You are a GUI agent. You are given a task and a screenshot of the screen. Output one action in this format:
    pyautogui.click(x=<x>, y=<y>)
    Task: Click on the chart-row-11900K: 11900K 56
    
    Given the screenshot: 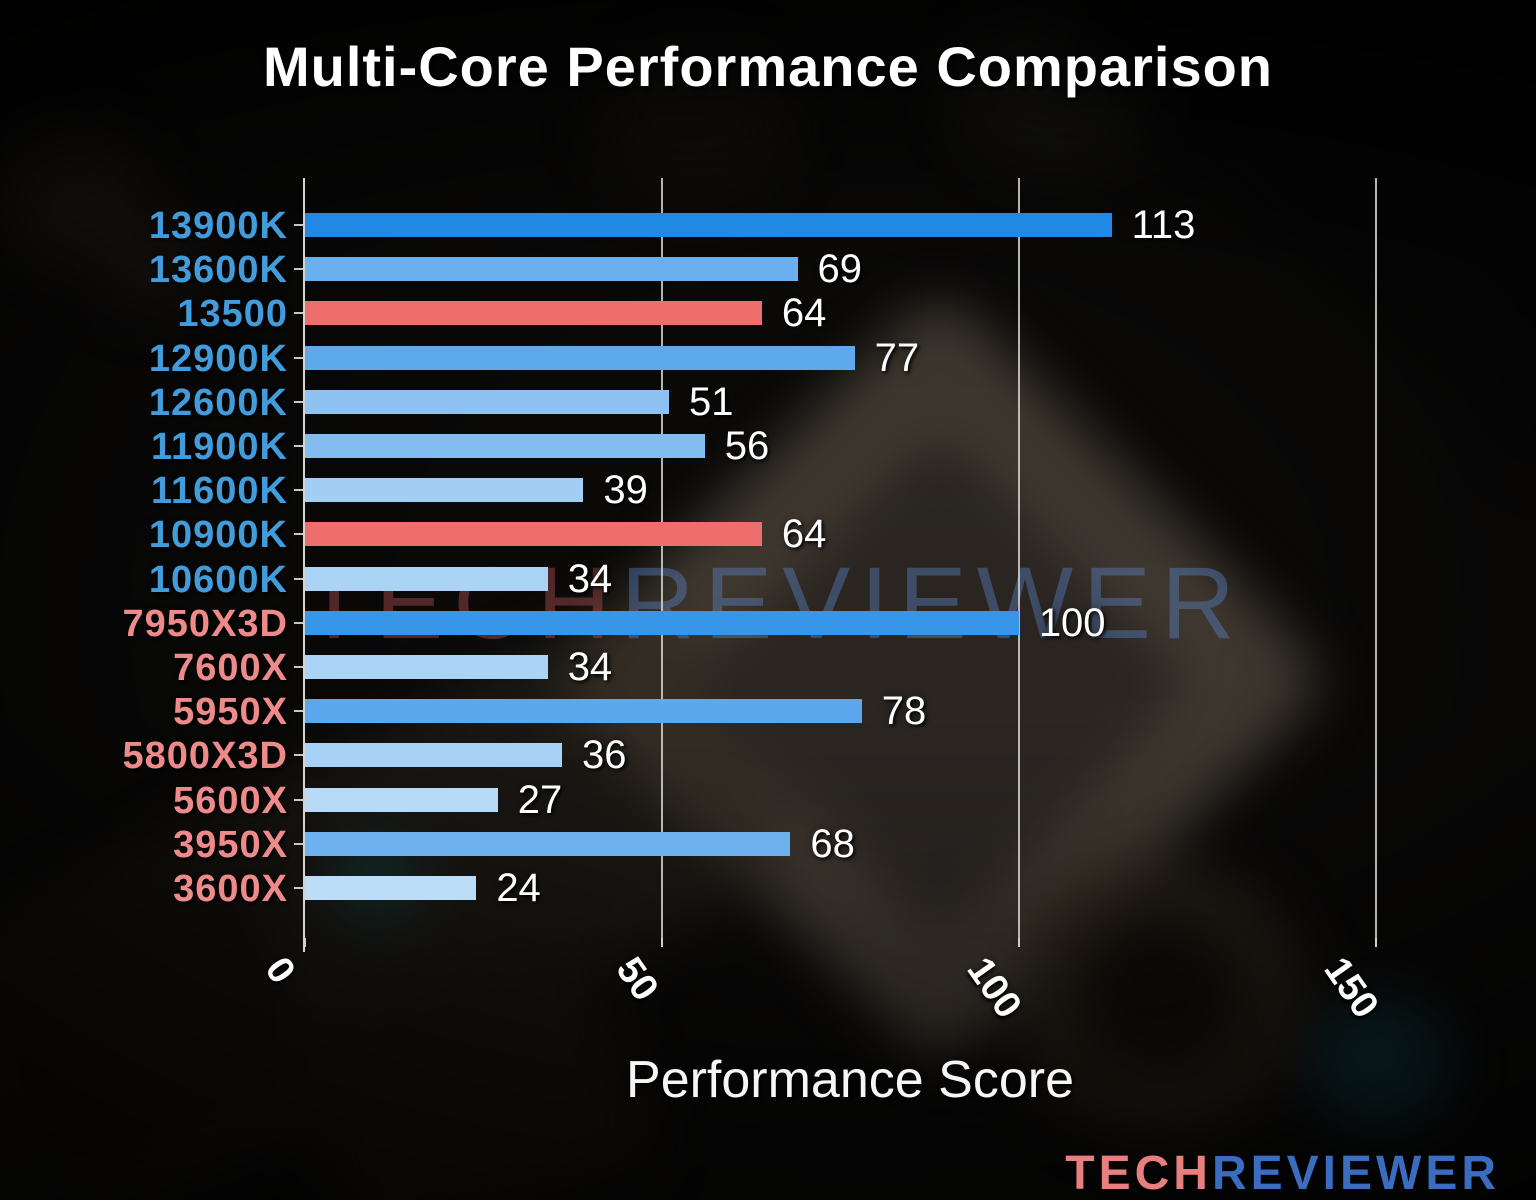 What is the action you would take?
    pyautogui.click(x=768, y=446)
    